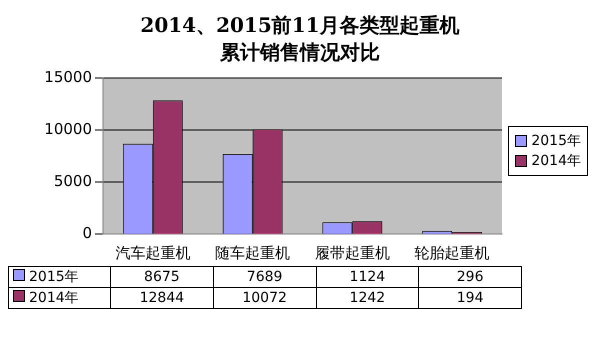 The height and width of the screenshot is (346, 600). Describe the element at coordinates (152, 253) in the screenshot. I see `x-tick-label: 汽车起重机` at that location.